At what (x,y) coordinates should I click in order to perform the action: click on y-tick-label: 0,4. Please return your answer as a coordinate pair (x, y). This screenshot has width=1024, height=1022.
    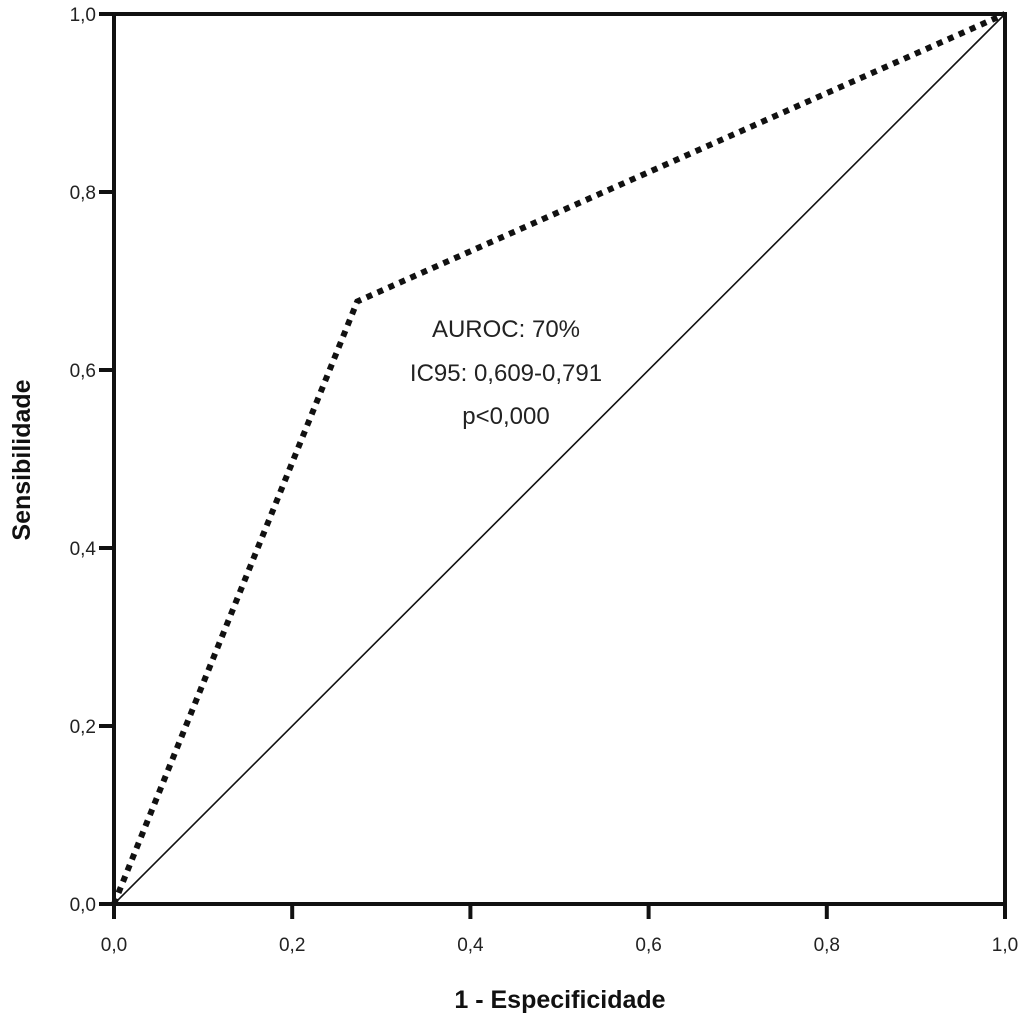
    Looking at the image, I should click on (83, 549).